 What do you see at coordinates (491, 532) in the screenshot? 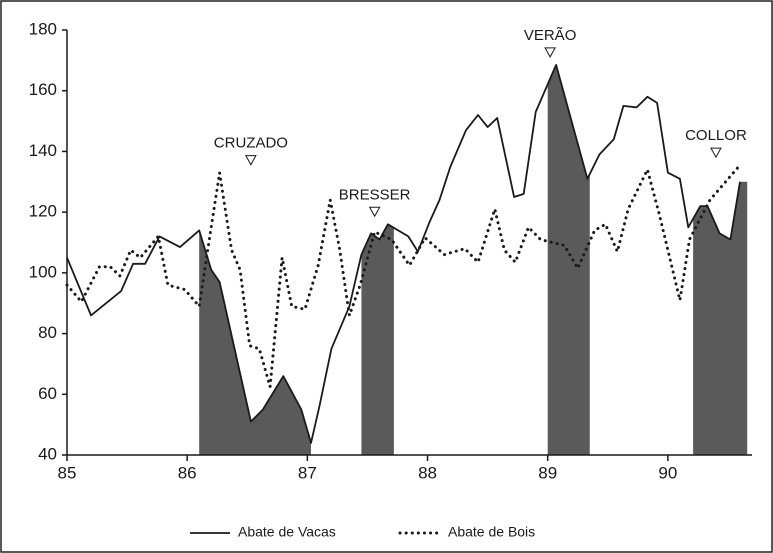
I see `legend-label: Abate de Bois` at bounding box center [491, 532].